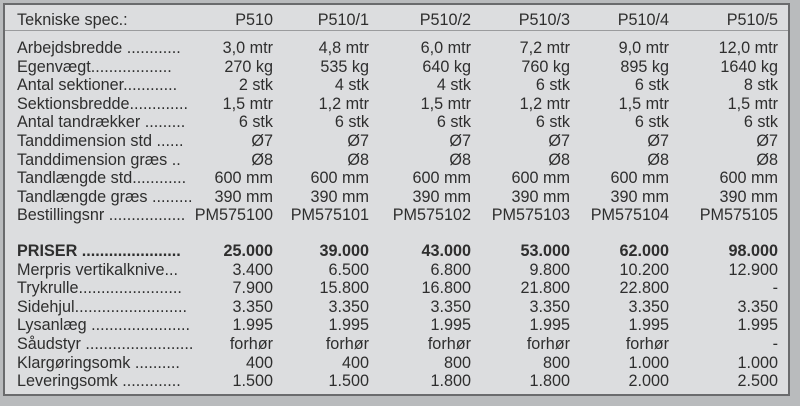 Image resolution: width=800 pixels, height=406 pixels. Describe the element at coordinates (72, 20) in the screenshot. I see `row-label: Tekniske spec.:` at that location.